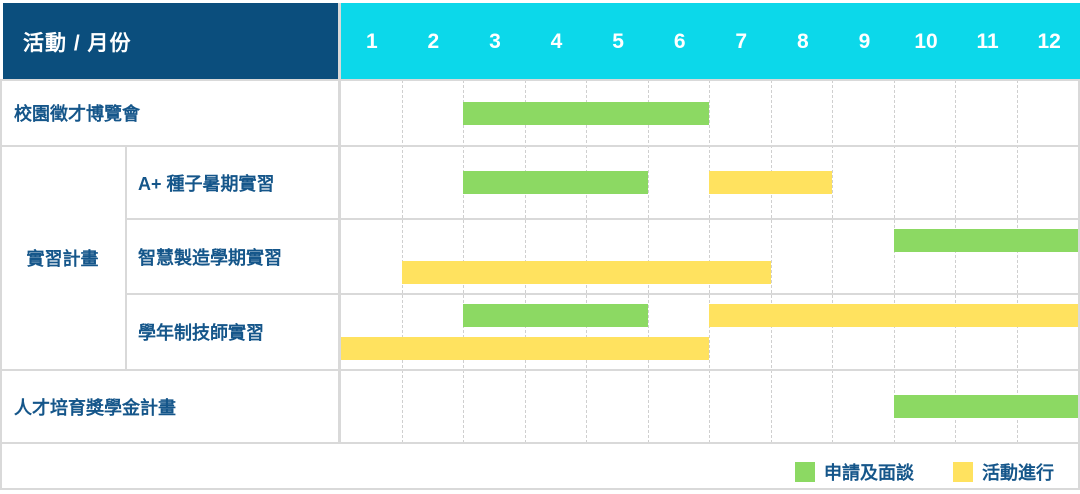 This screenshot has height=494, width=1080. I want to click on month-label: 4, so click(556, 41).